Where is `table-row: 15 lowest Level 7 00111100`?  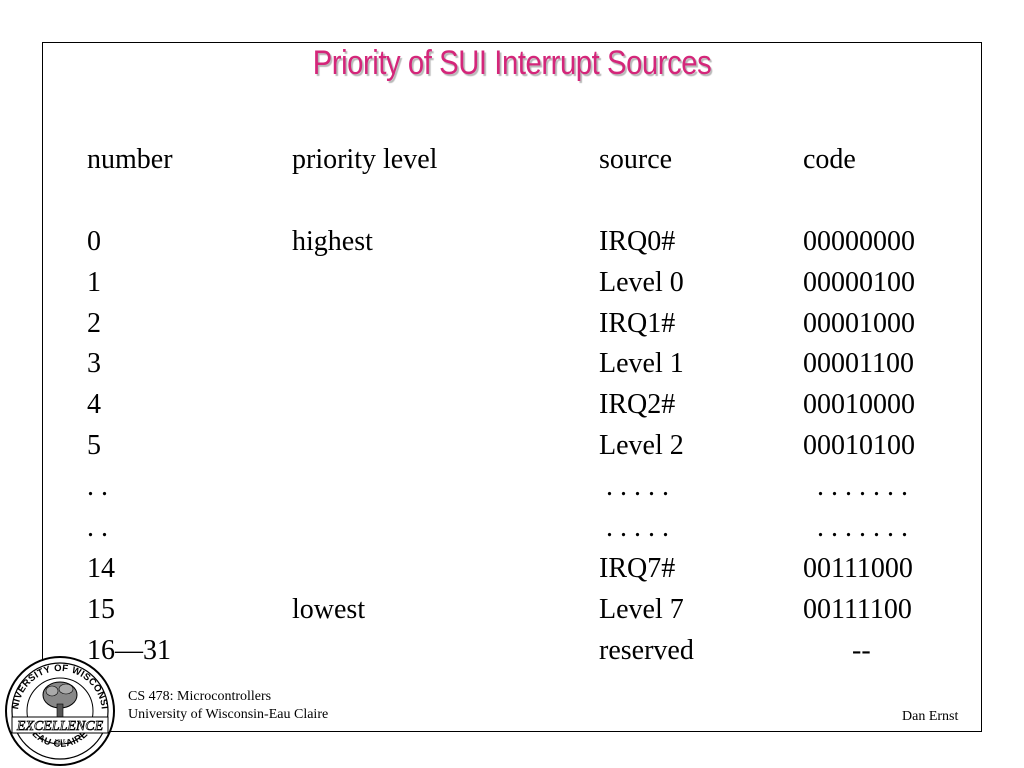
table-row: 15 lowest Level 7 00111100 is located at coordinates (512, 610).